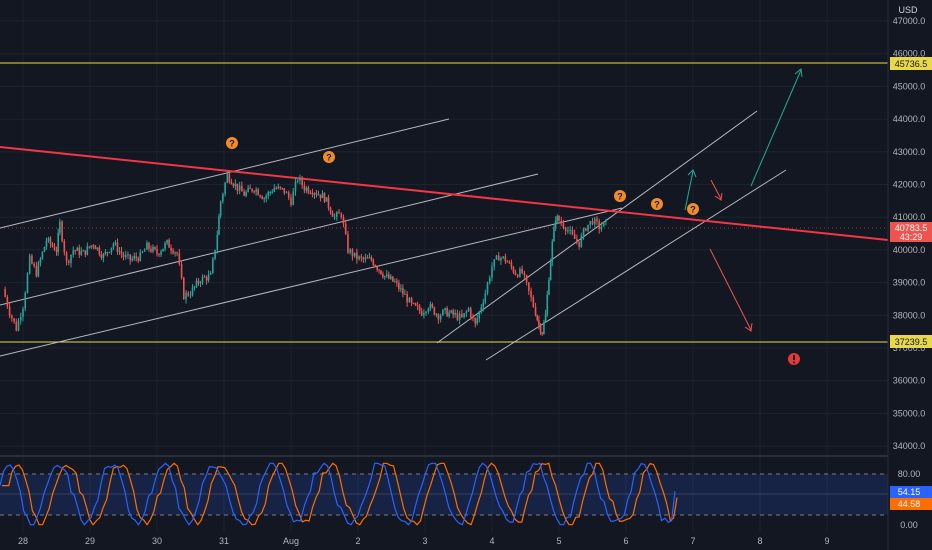  What do you see at coordinates (444, 541) in the screenshot?
I see `time-axis: 28 29 30 31 Aug 2 3 4 5 6 7 8 9` at bounding box center [444, 541].